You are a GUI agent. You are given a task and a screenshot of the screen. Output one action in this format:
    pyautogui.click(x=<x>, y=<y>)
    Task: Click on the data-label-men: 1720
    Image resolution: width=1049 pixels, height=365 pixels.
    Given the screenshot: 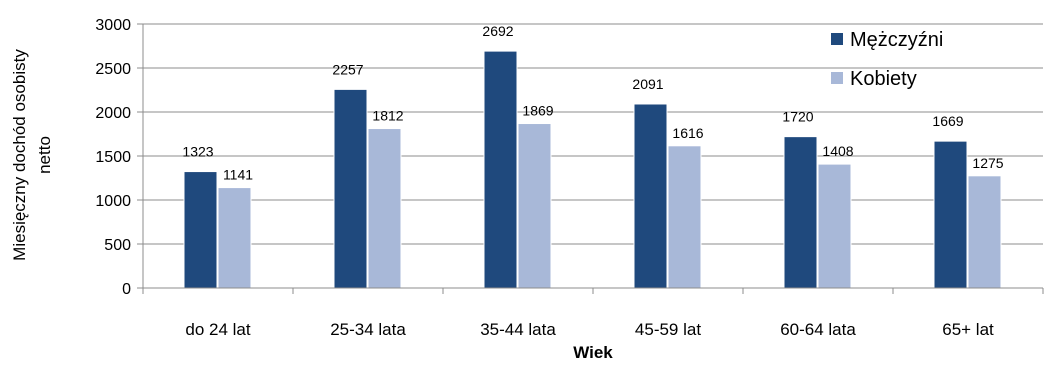 What is the action you would take?
    pyautogui.click(x=797, y=117)
    